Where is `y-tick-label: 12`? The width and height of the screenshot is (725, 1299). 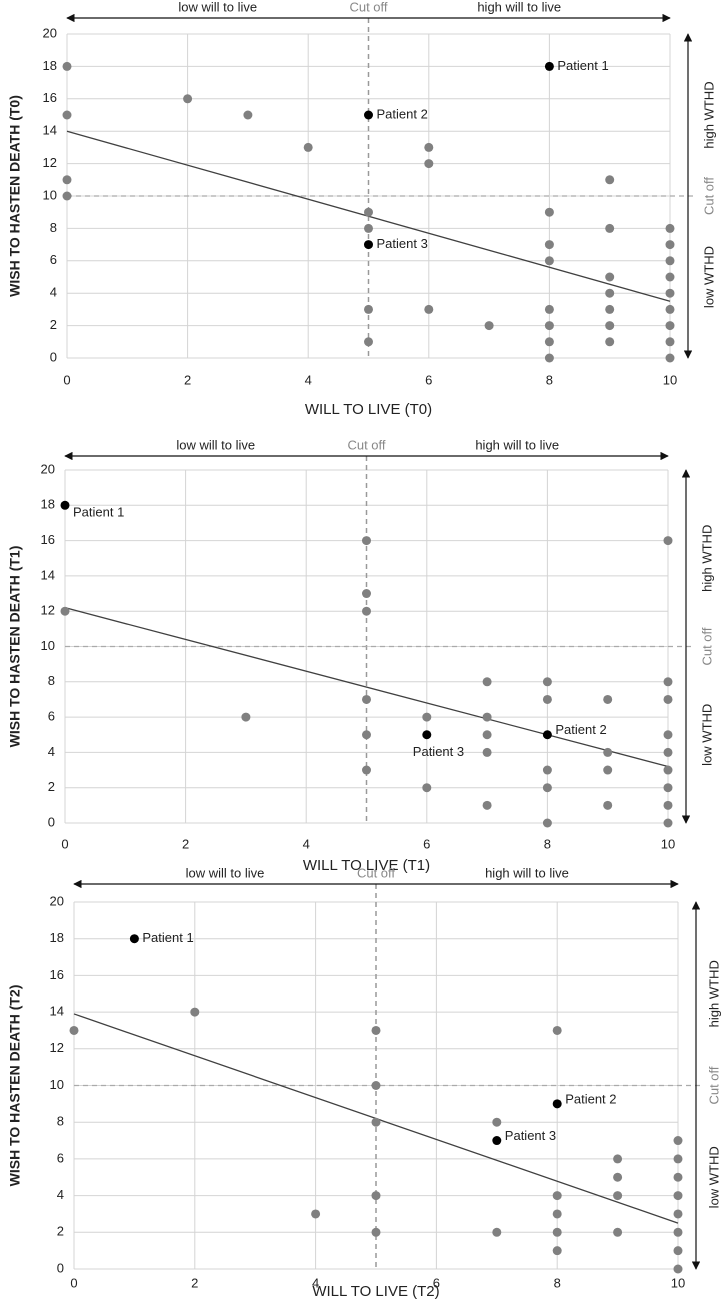
y-tick-label: 12 is located at coordinates (50, 162).